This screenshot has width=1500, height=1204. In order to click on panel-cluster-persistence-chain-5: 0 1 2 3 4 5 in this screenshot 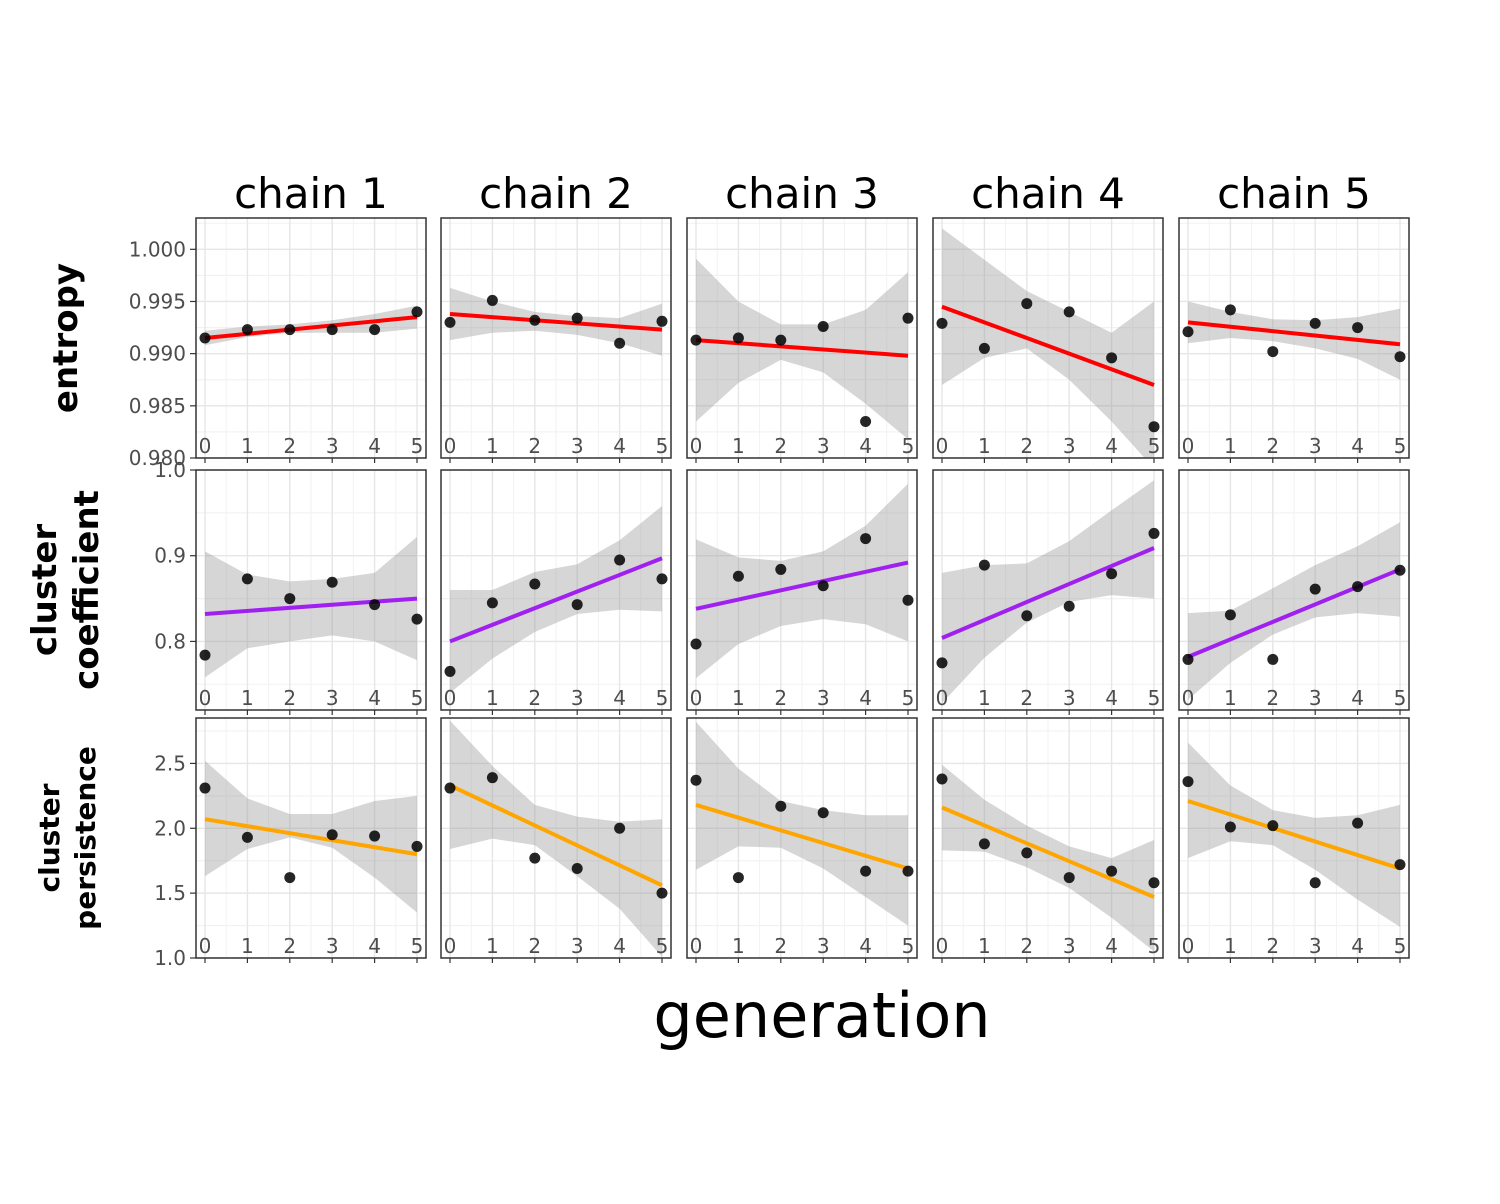, I will do `click(1294, 840)`.